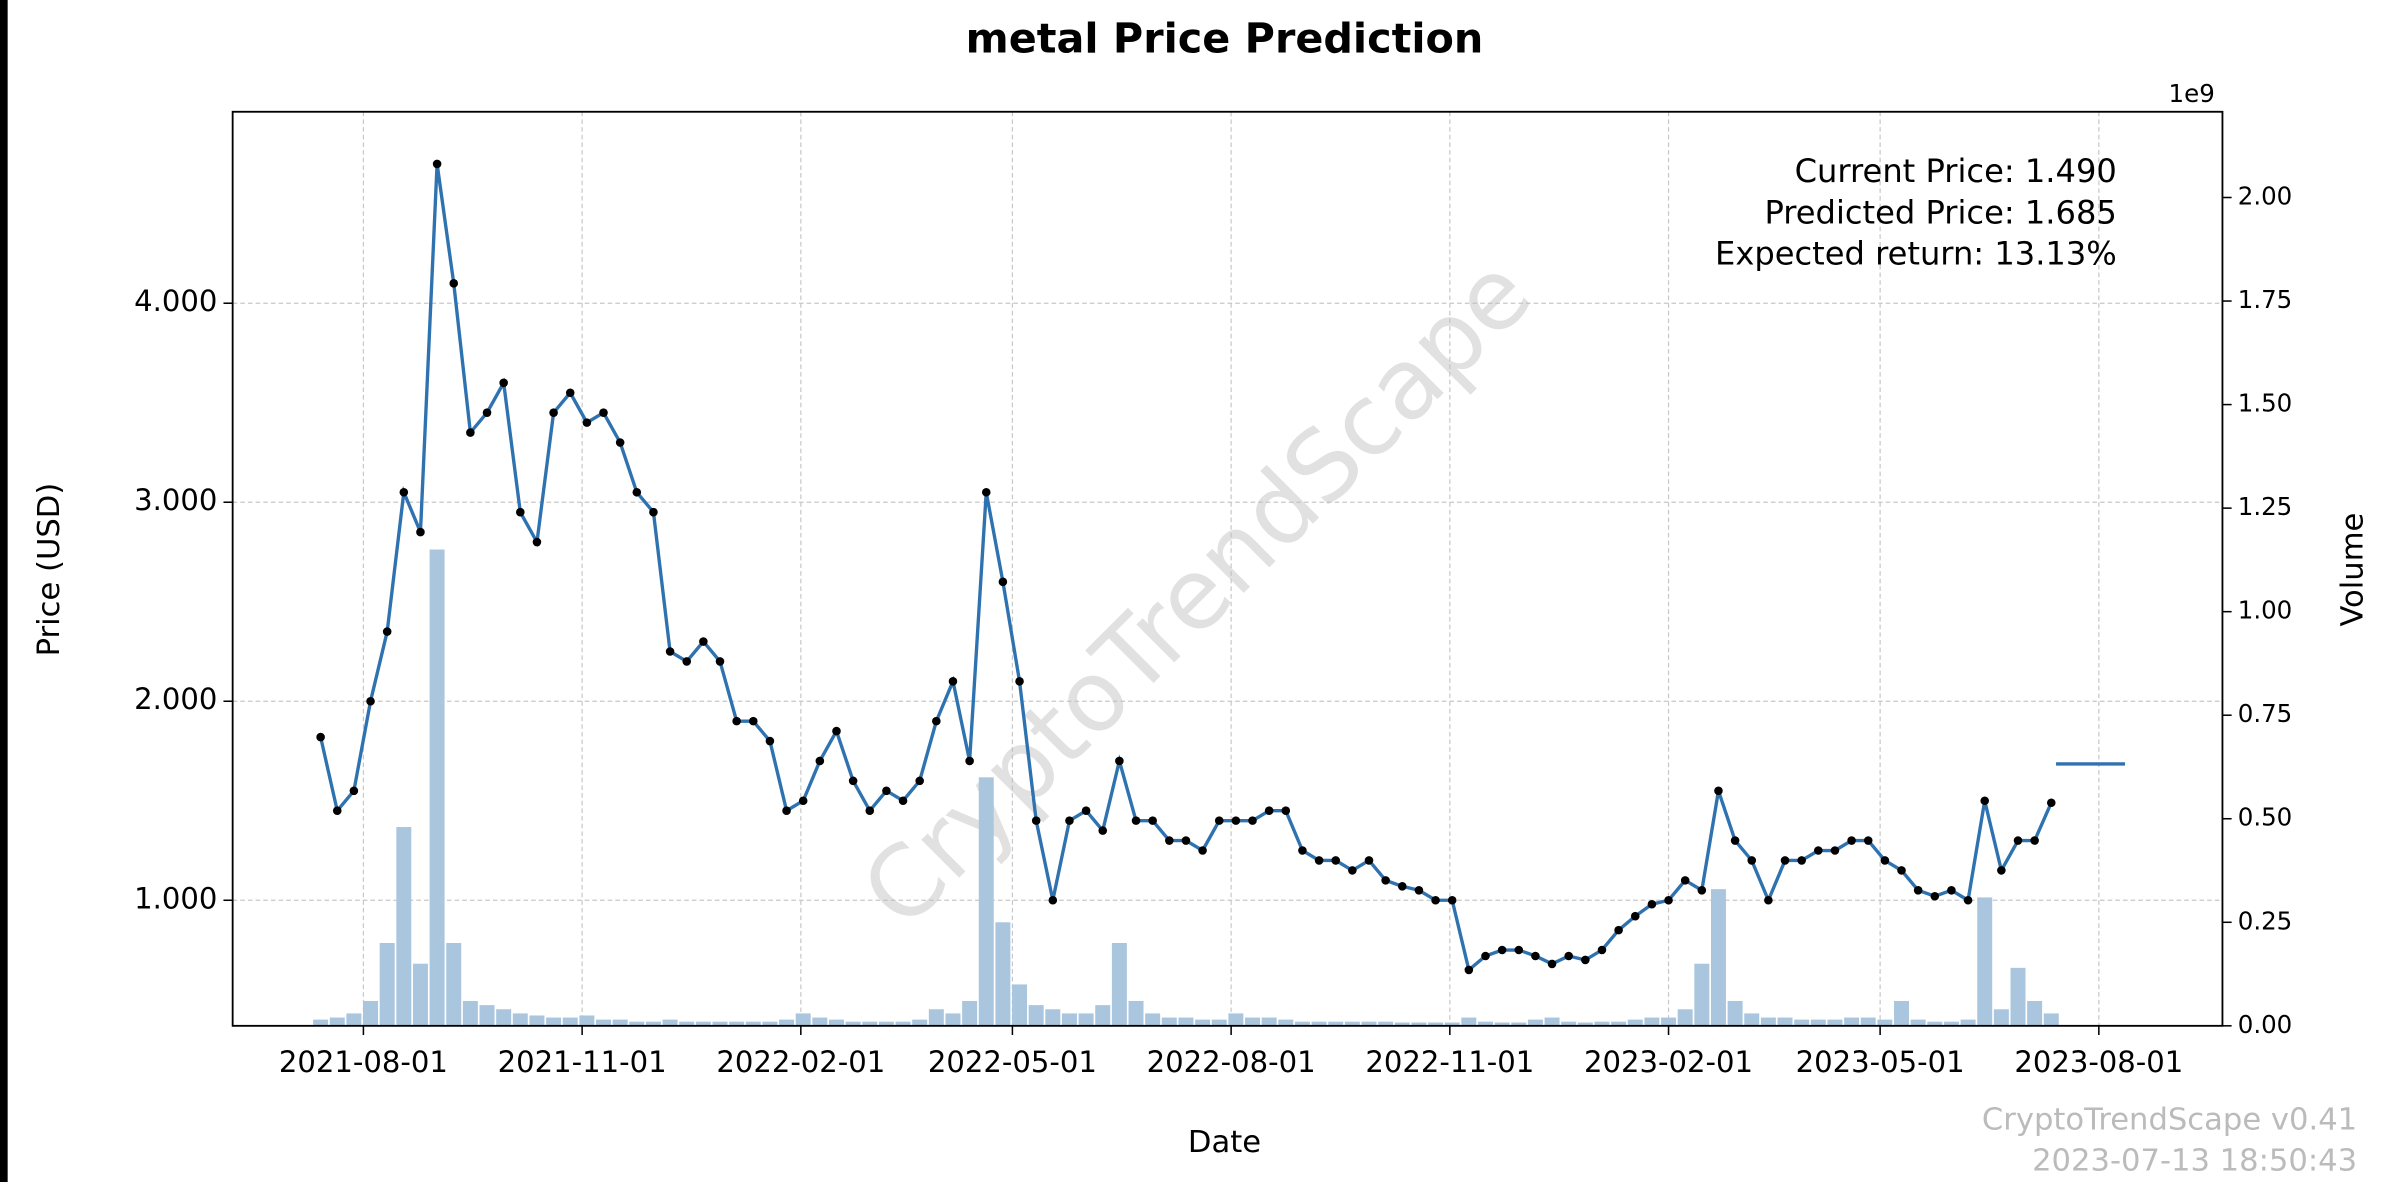 The height and width of the screenshot is (1182, 2400). What do you see at coordinates (175, 301) in the screenshot?
I see `y-tick-label: 4.000` at bounding box center [175, 301].